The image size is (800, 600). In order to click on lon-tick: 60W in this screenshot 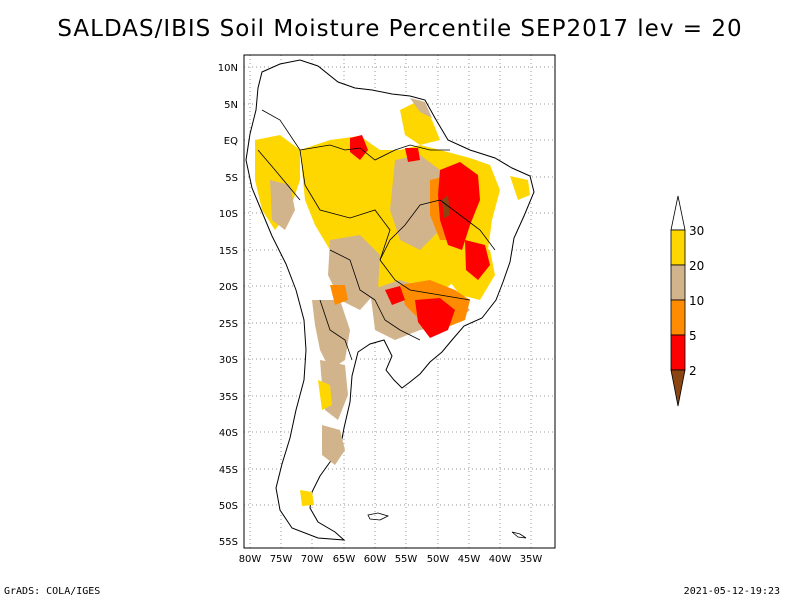, I will do `click(375, 559)`.